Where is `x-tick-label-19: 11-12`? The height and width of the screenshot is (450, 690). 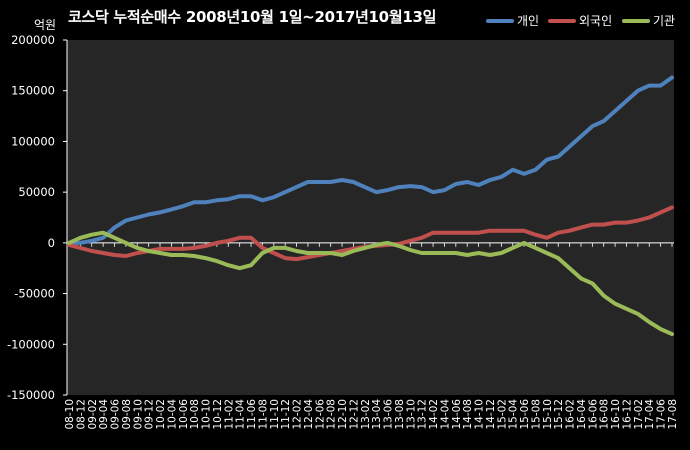
x-tick-label-19: 11-12 is located at coordinates (286, 414).